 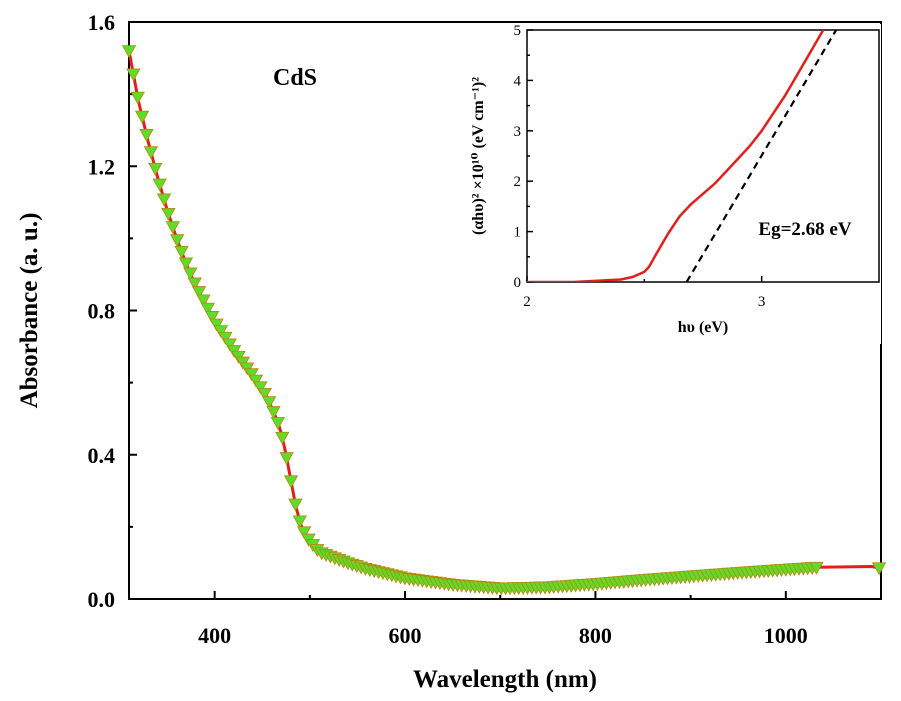 What do you see at coordinates (102, 166) in the screenshot?
I see `y-tick-label: 1.2` at bounding box center [102, 166].